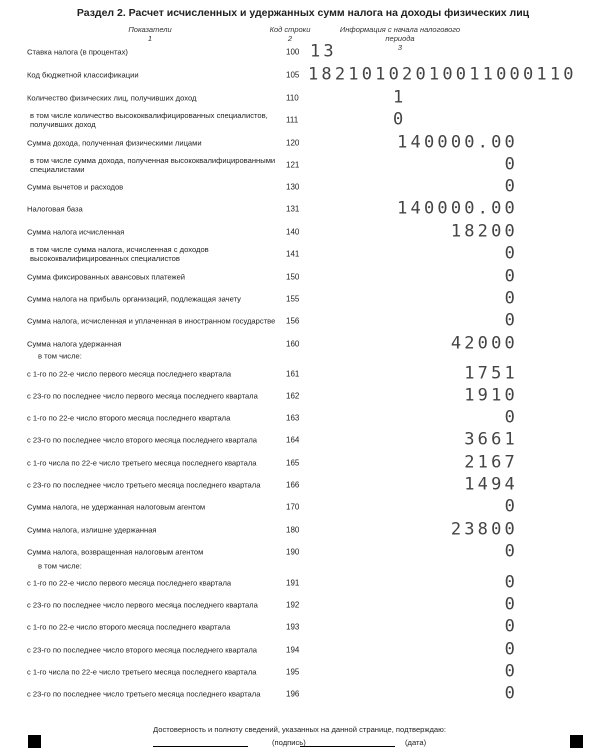 Image resolution: width=606 pixels, height=752 pixels. What do you see at coordinates (200, 746) in the screenshot?
I see `signature-line` at bounding box center [200, 746].